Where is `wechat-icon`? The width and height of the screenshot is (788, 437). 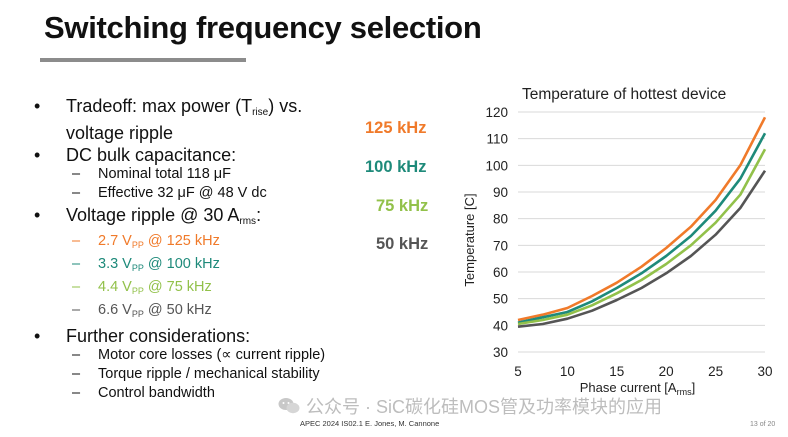
wechat-icon is located at coordinates (289, 406).